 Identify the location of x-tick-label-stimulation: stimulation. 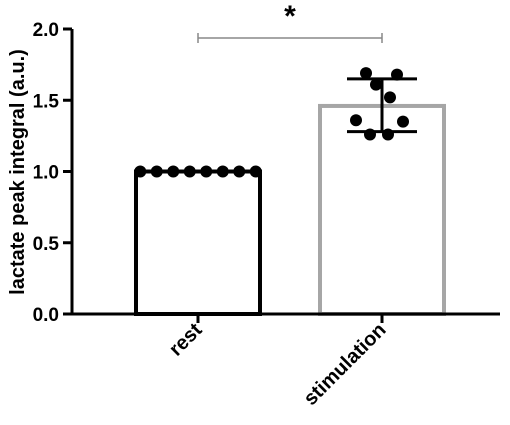
(345, 364).